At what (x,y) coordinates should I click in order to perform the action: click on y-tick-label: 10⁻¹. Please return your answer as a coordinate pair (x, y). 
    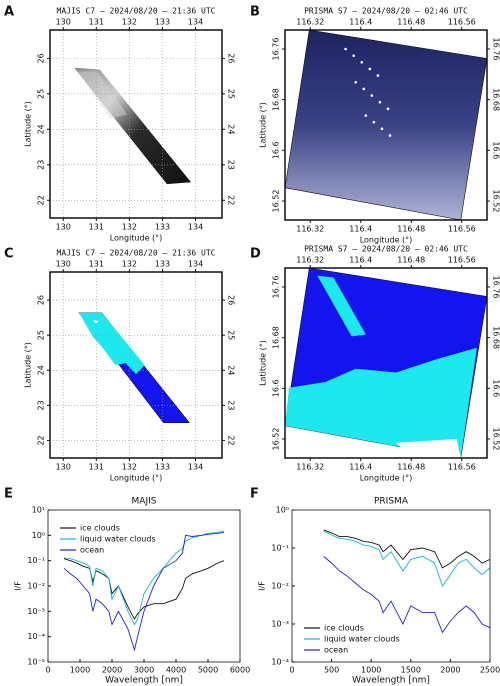
    Looking at the image, I should click on (280, 548).